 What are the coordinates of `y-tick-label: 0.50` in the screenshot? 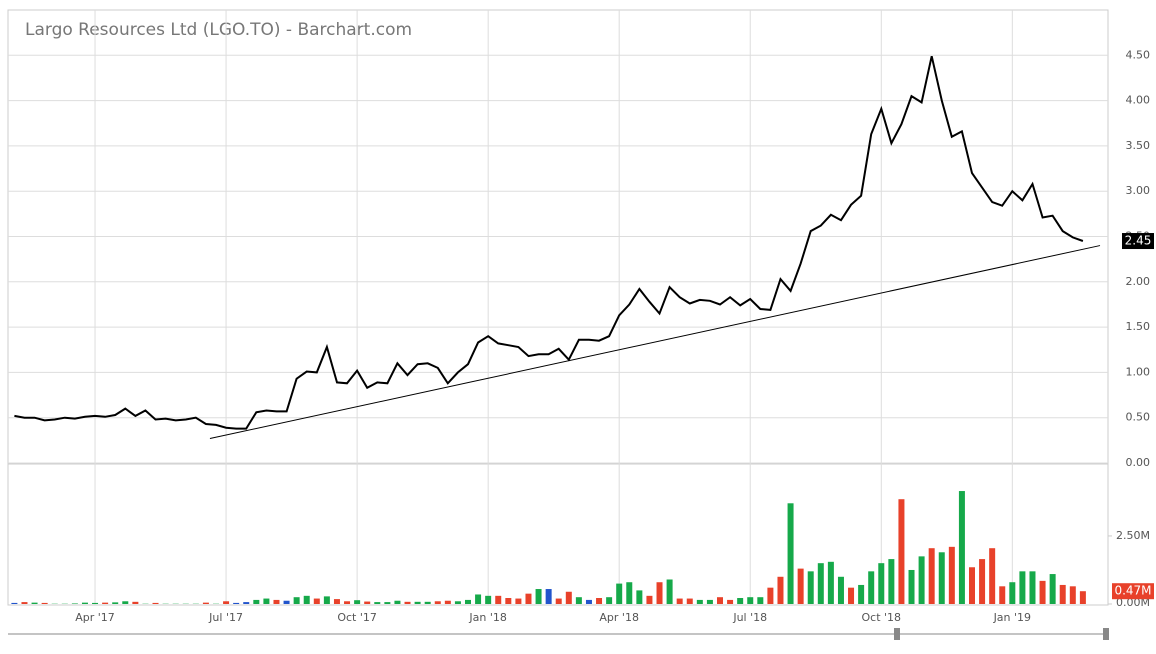 It's located at (1138, 417).